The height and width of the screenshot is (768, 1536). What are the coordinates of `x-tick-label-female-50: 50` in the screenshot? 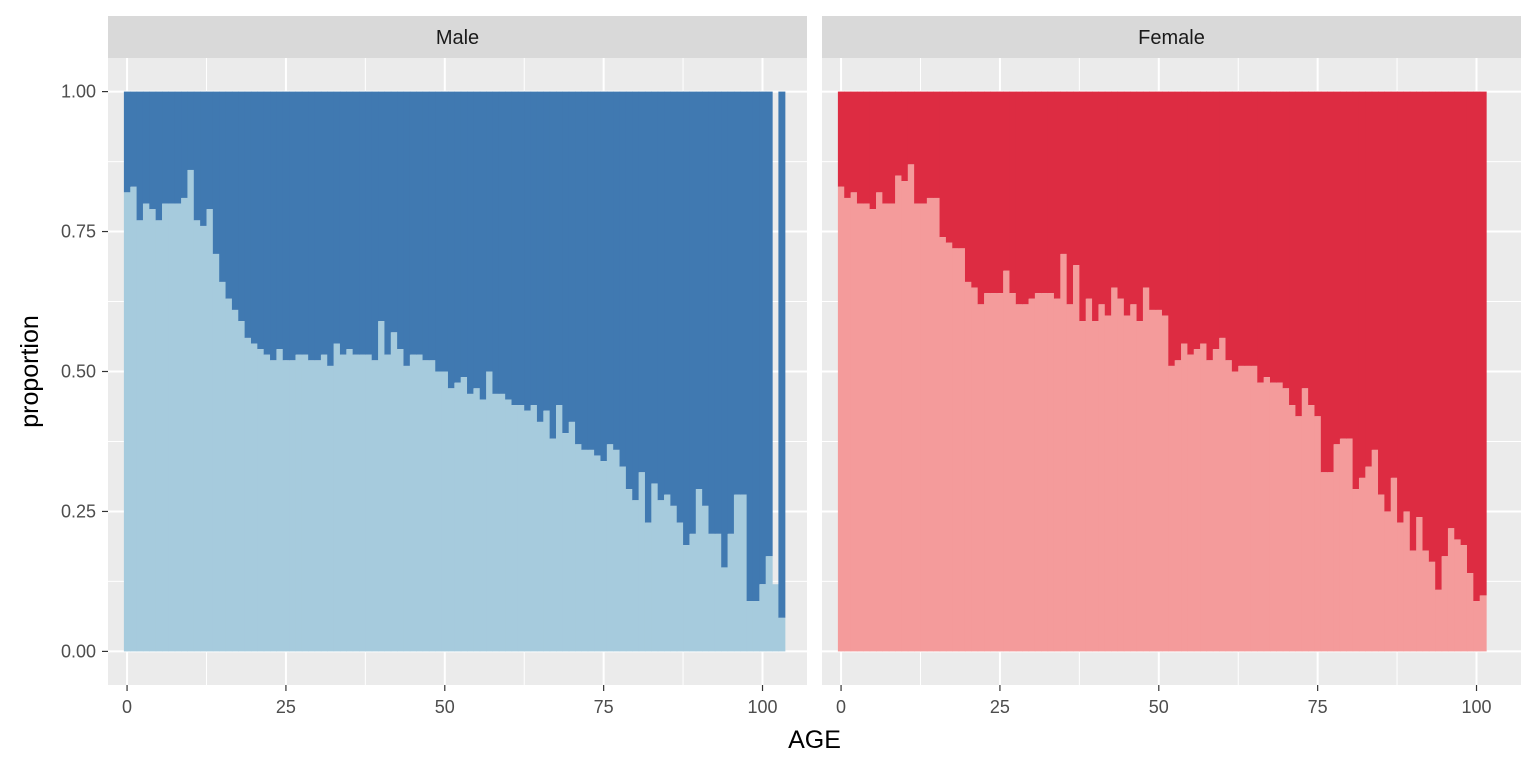 It's located at (1159, 707).